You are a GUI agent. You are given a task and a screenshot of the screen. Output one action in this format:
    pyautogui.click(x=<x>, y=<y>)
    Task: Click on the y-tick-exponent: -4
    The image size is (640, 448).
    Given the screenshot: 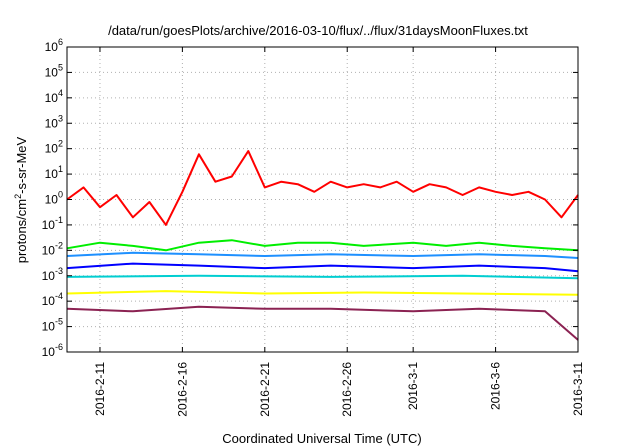 What is the action you would take?
    pyautogui.click(x=59, y=296)
    